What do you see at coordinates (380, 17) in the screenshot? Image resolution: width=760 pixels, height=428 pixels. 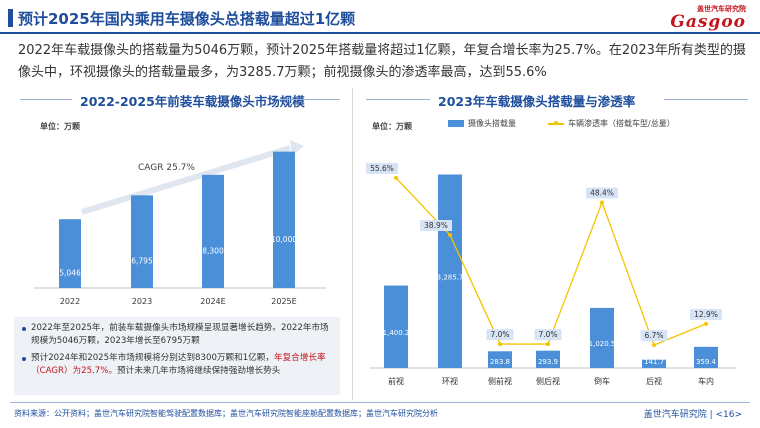 I see `title-bar: 预计2025年国内乘用车摄像头总搭载量超过1亿颗 盖世汽车研究院 Gasgoo` at bounding box center [380, 17].